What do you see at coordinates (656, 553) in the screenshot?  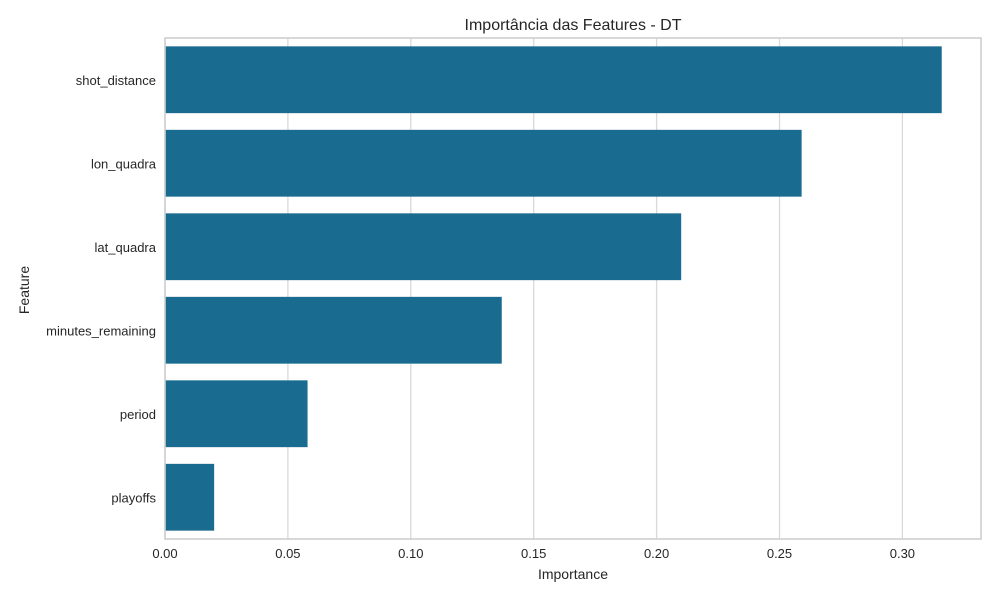 I see `x-tick-label: 0.20` at bounding box center [656, 553].